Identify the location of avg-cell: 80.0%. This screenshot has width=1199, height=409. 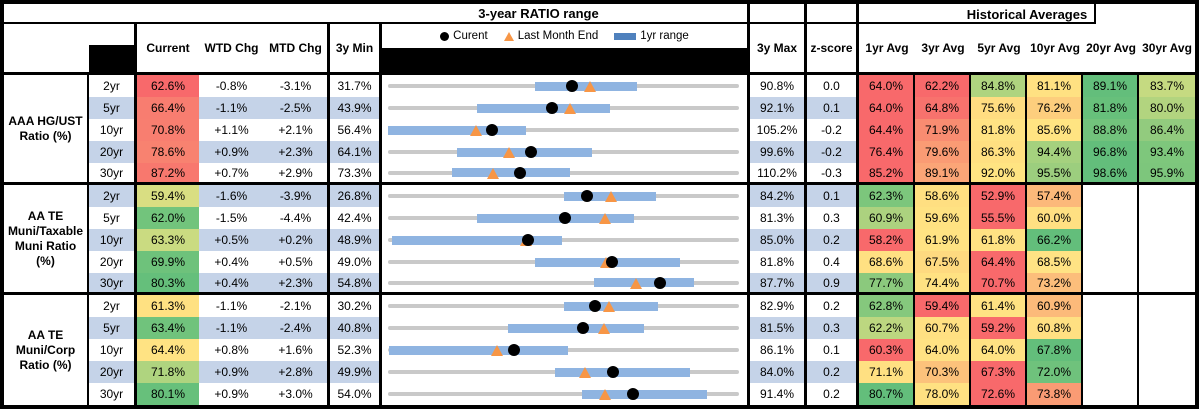
(1167, 108).